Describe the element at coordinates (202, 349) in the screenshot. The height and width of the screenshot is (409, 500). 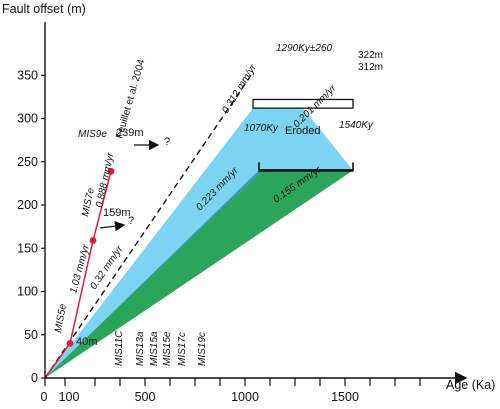
I see `mis-stage-label: MIS19c` at that location.